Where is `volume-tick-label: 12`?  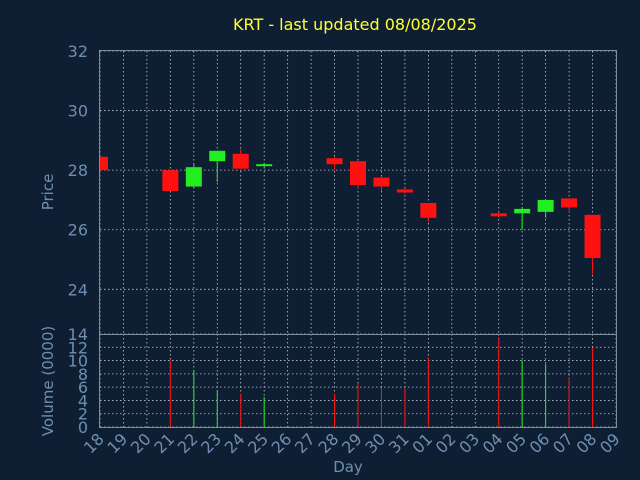 volume-tick-label: 12 is located at coordinates (78, 347).